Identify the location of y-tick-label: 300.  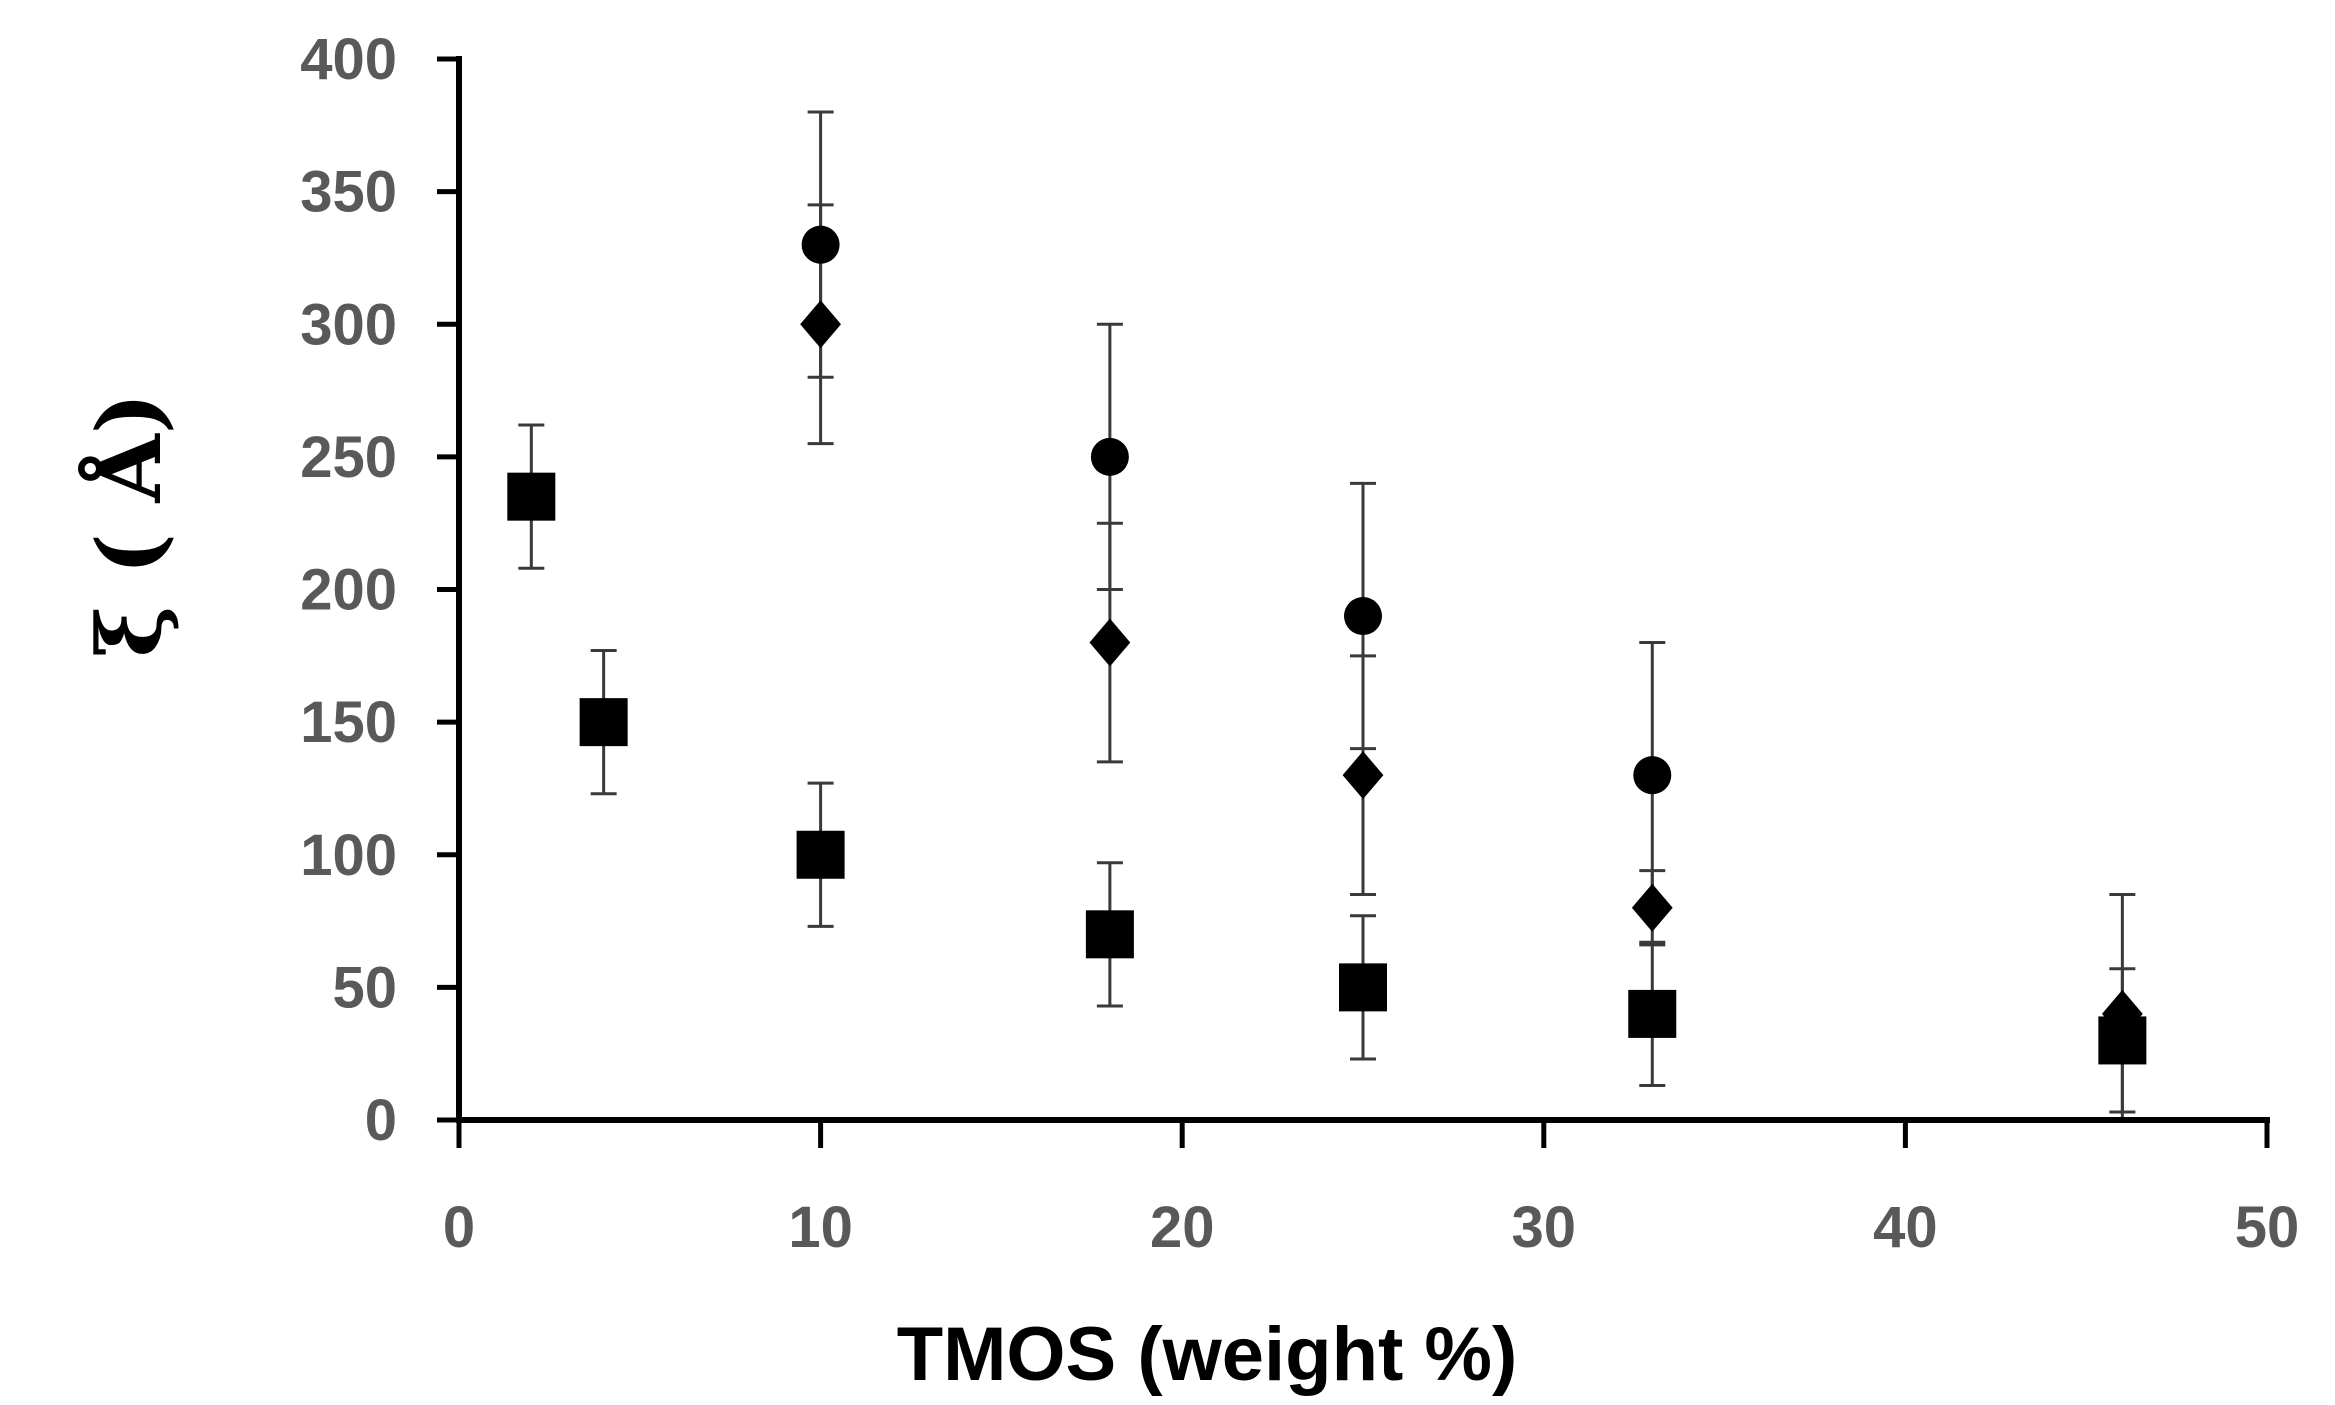
(348, 324).